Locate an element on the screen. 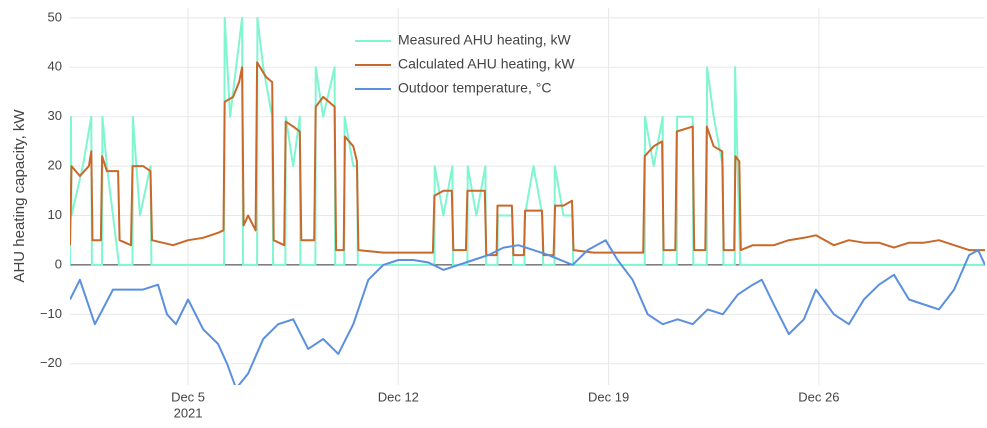  y-tick-label: 20 is located at coordinates (55, 165).